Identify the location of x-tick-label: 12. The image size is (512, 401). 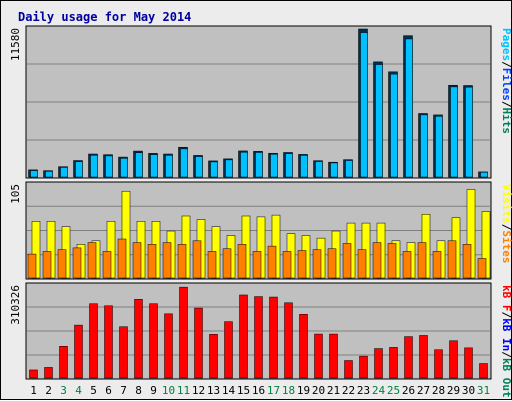
(198, 390).